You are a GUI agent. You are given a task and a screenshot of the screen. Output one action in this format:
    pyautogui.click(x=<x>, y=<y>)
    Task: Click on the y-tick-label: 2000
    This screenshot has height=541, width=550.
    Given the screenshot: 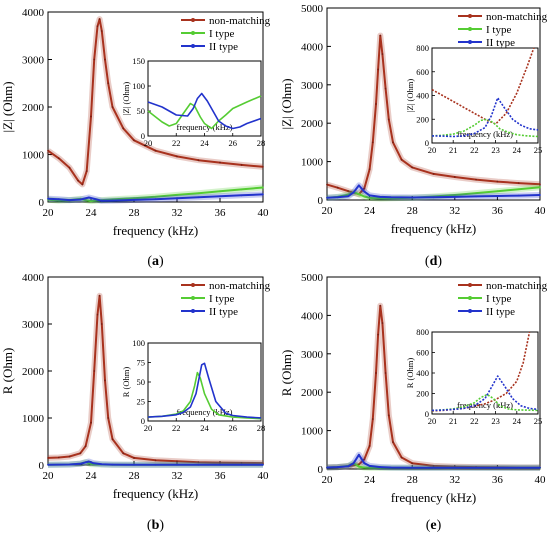 What is the action you would take?
    pyautogui.click(x=312, y=393)
    